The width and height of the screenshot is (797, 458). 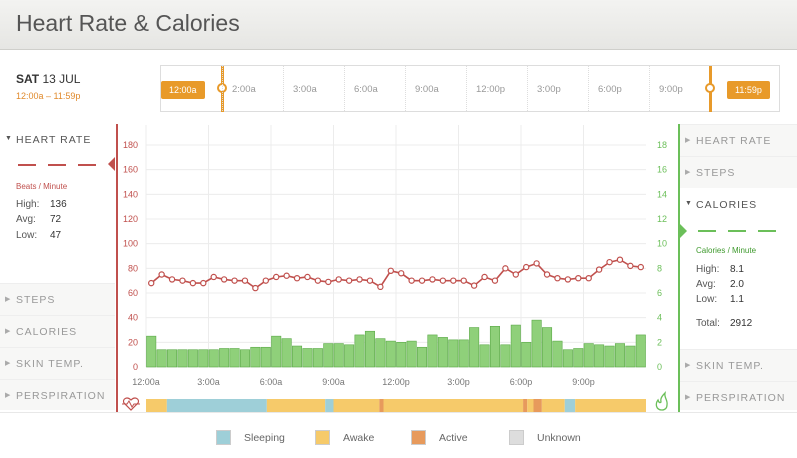 I want to click on cal-total-value: 2912, so click(x=741, y=323).